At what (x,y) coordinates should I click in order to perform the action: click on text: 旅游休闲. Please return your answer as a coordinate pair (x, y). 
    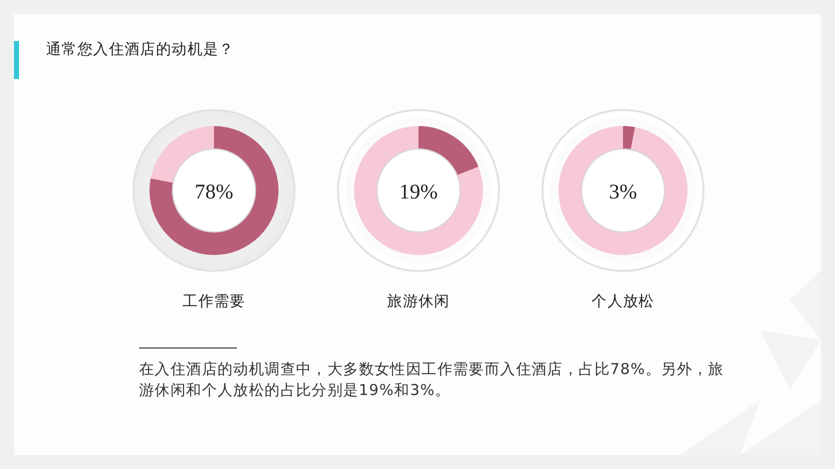
    Looking at the image, I should click on (418, 301).